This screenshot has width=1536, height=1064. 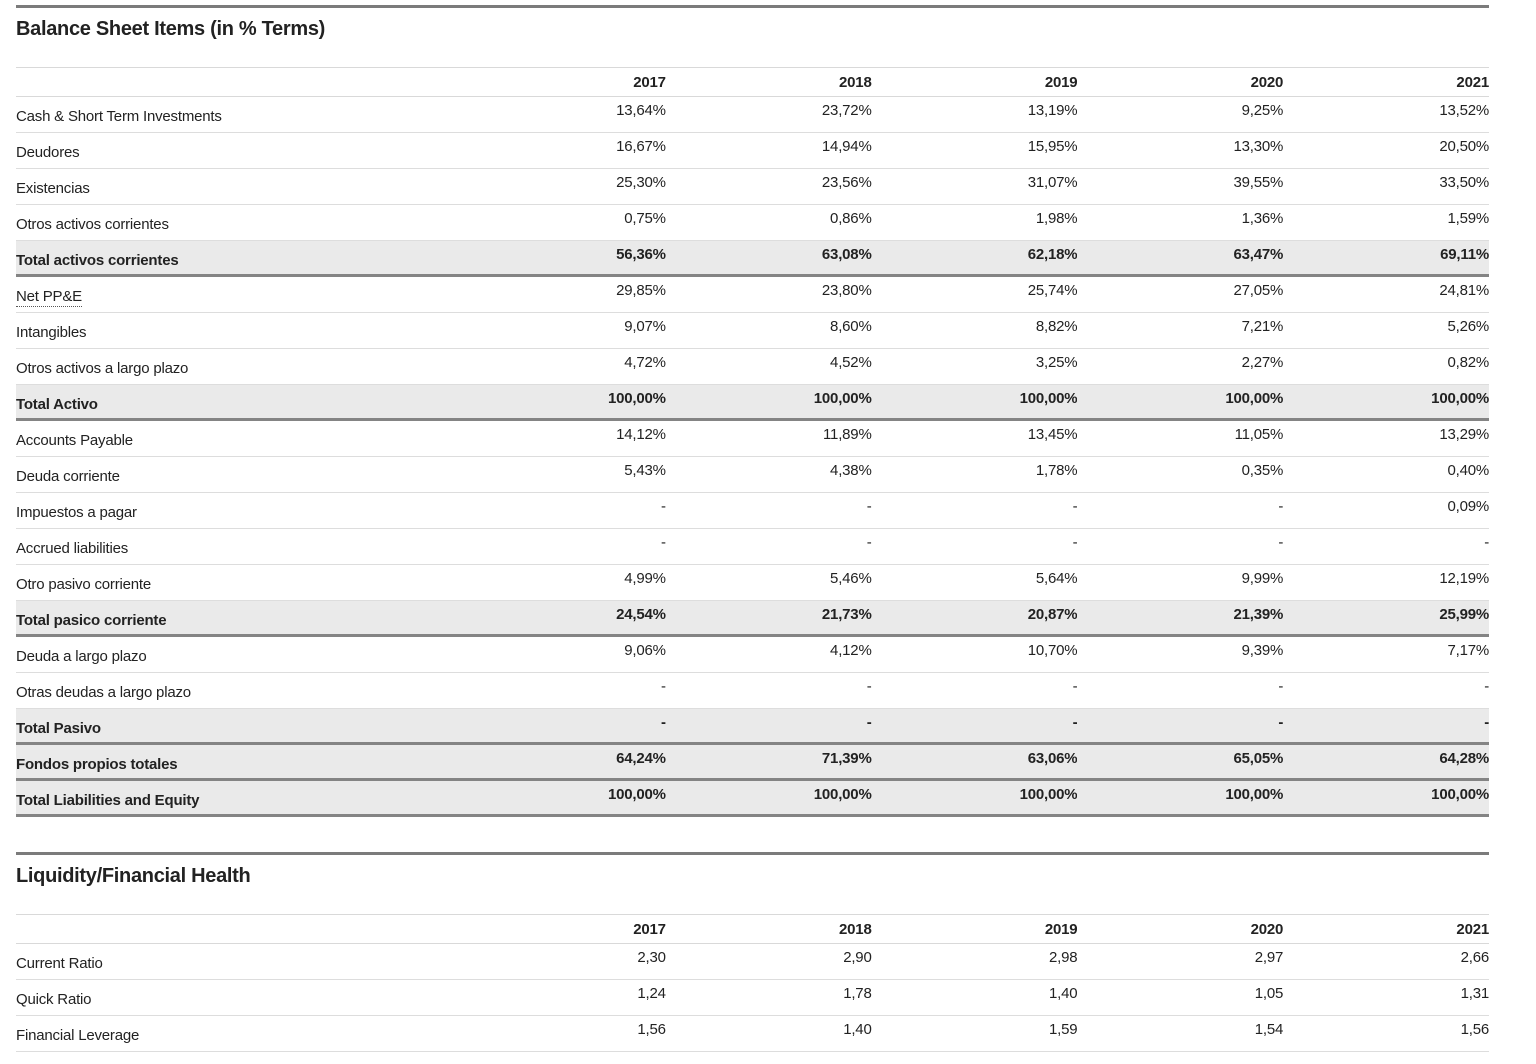 I want to click on value-cell: 14,94%, so click(x=846, y=146).